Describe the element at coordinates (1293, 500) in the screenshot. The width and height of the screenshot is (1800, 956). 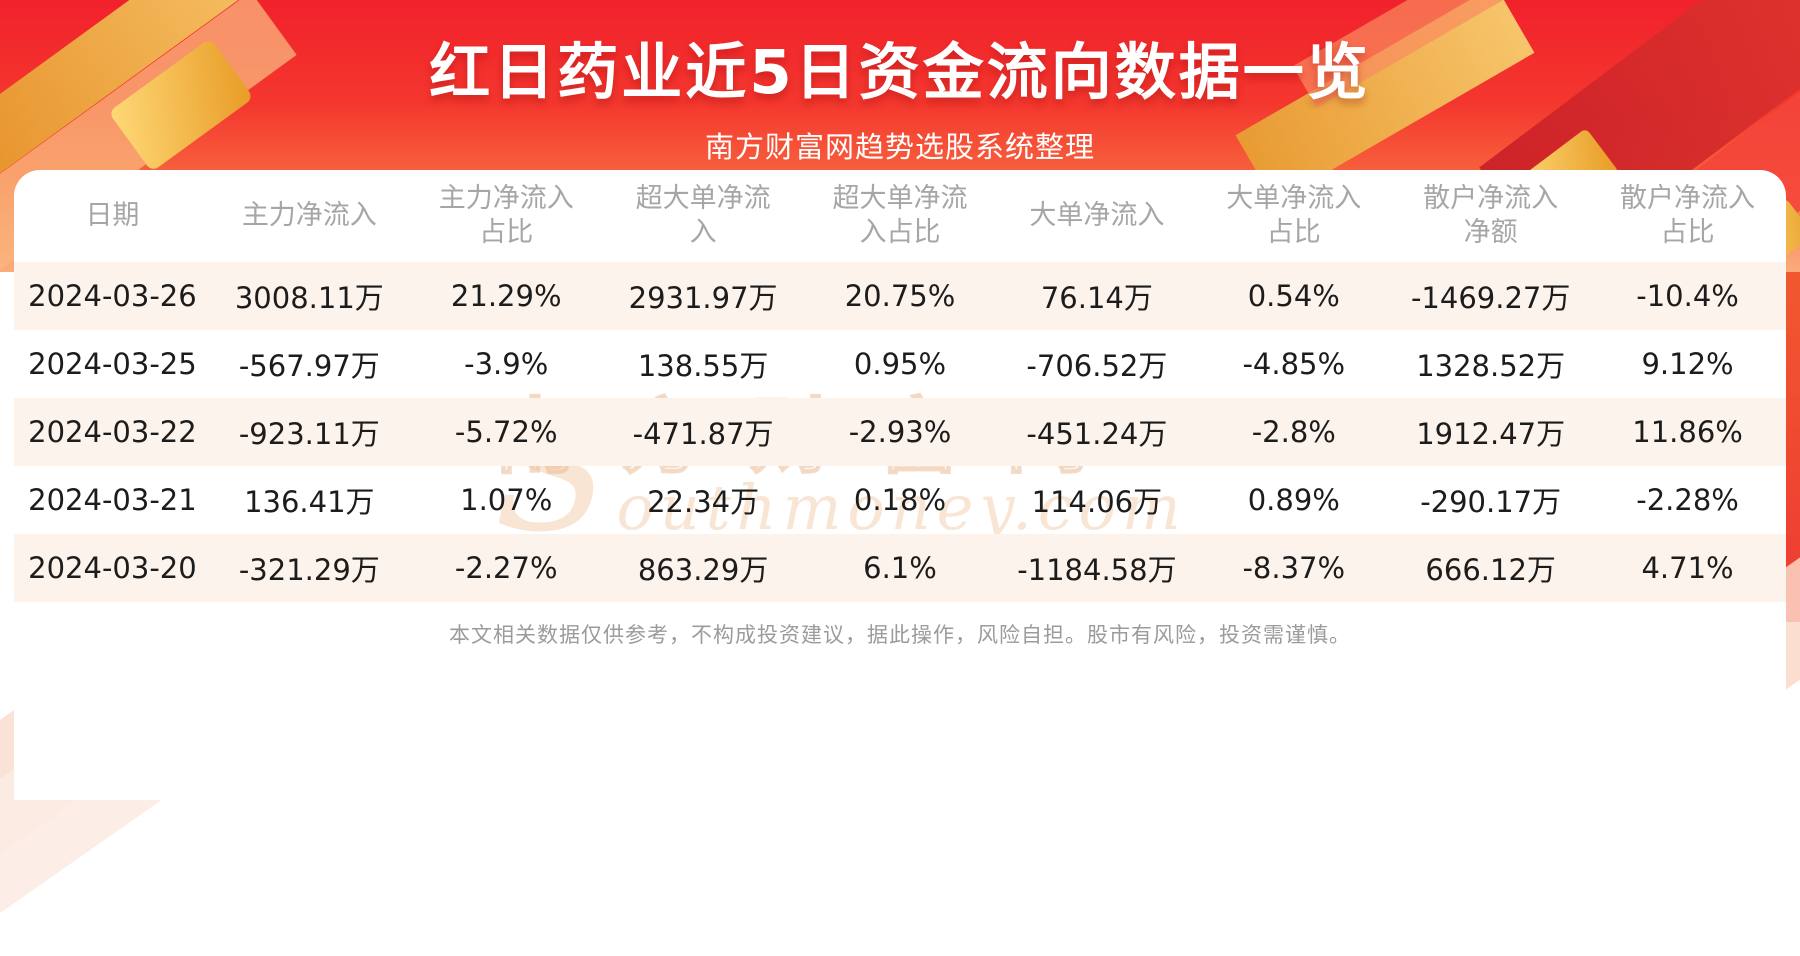
I see `cell-large-inflow-pct: 0.89%` at that location.